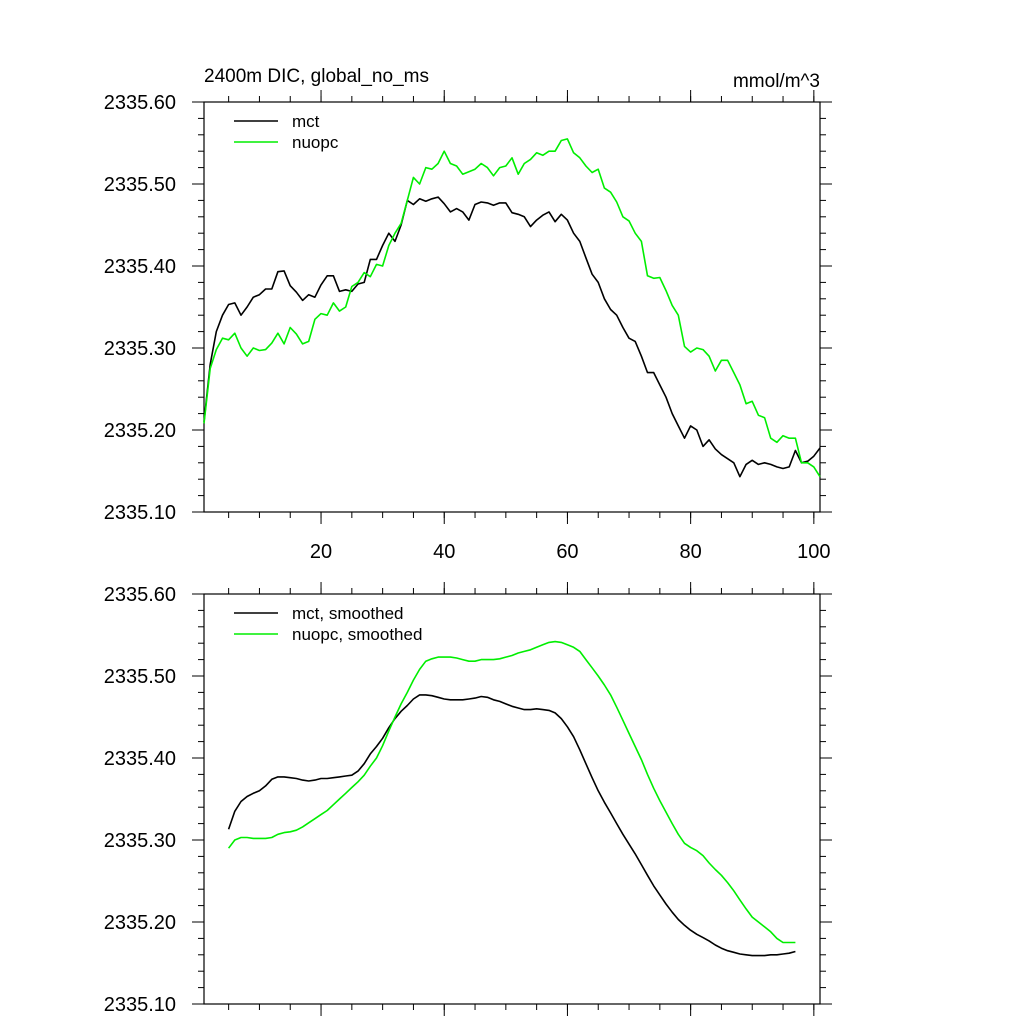  I want to click on series-line-mct-smoothed, so click(511, 825).